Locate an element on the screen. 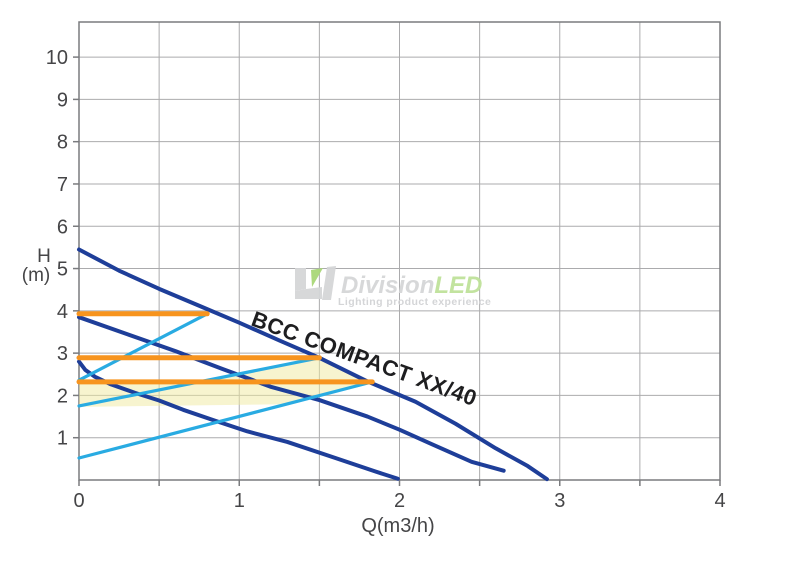 The height and width of the screenshot is (572, 800). y-tick-label: 3 is located at coordinates (62, 354).